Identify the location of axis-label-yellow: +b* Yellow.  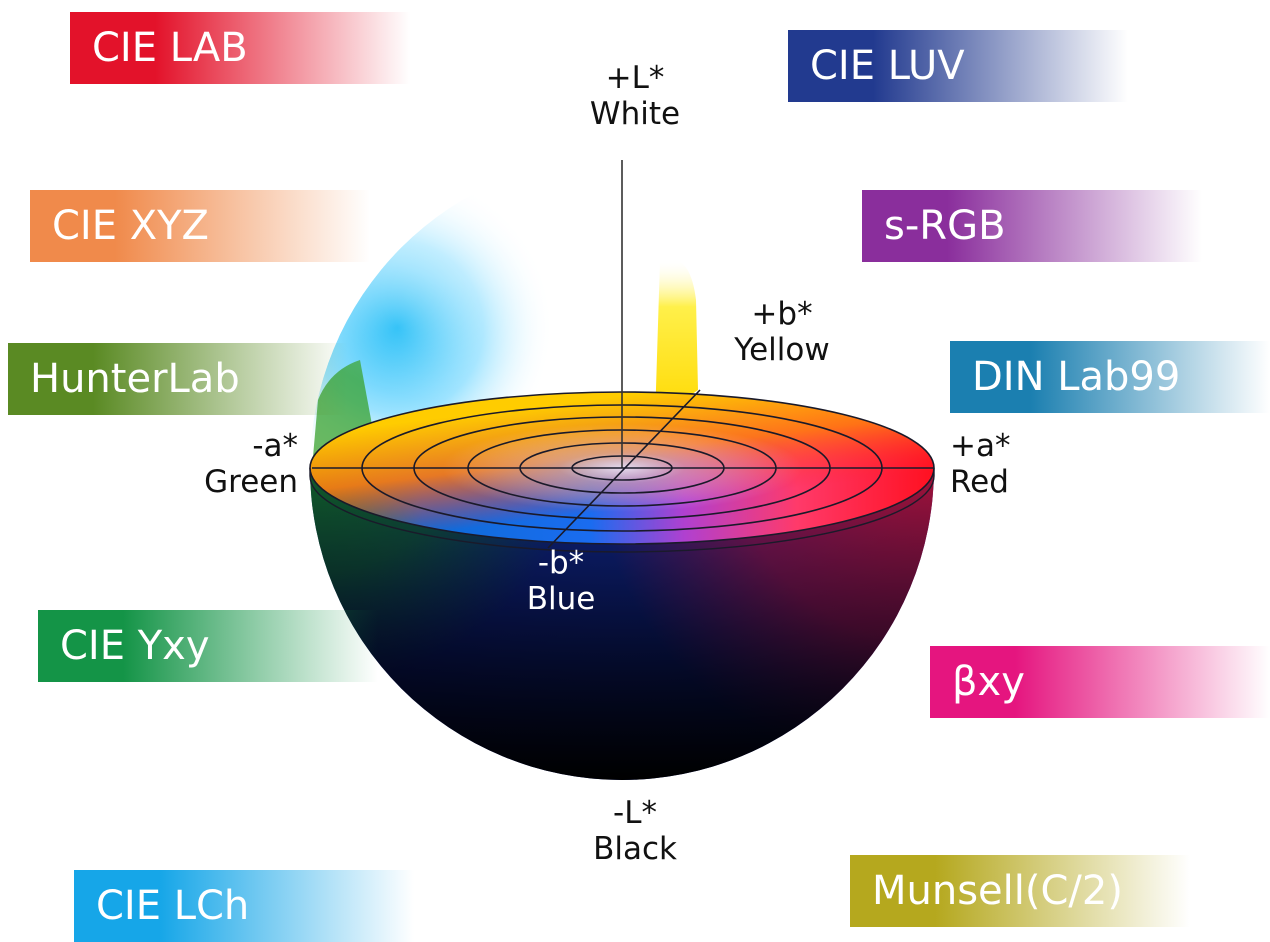
(782, 332).